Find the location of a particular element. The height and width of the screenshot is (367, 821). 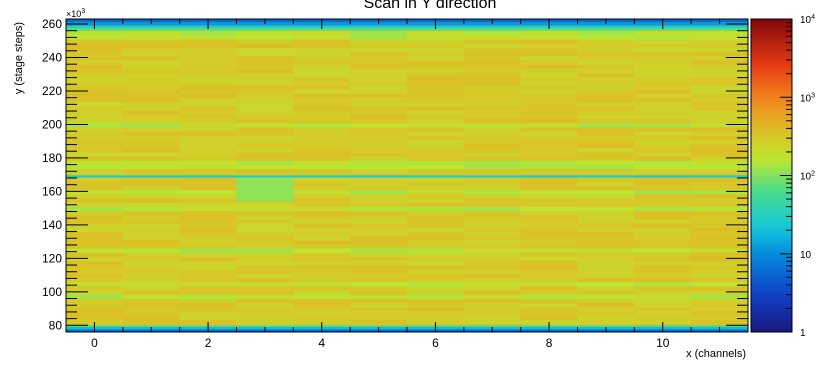

x-tick-label: 10 is located at coordinates (663, 343).